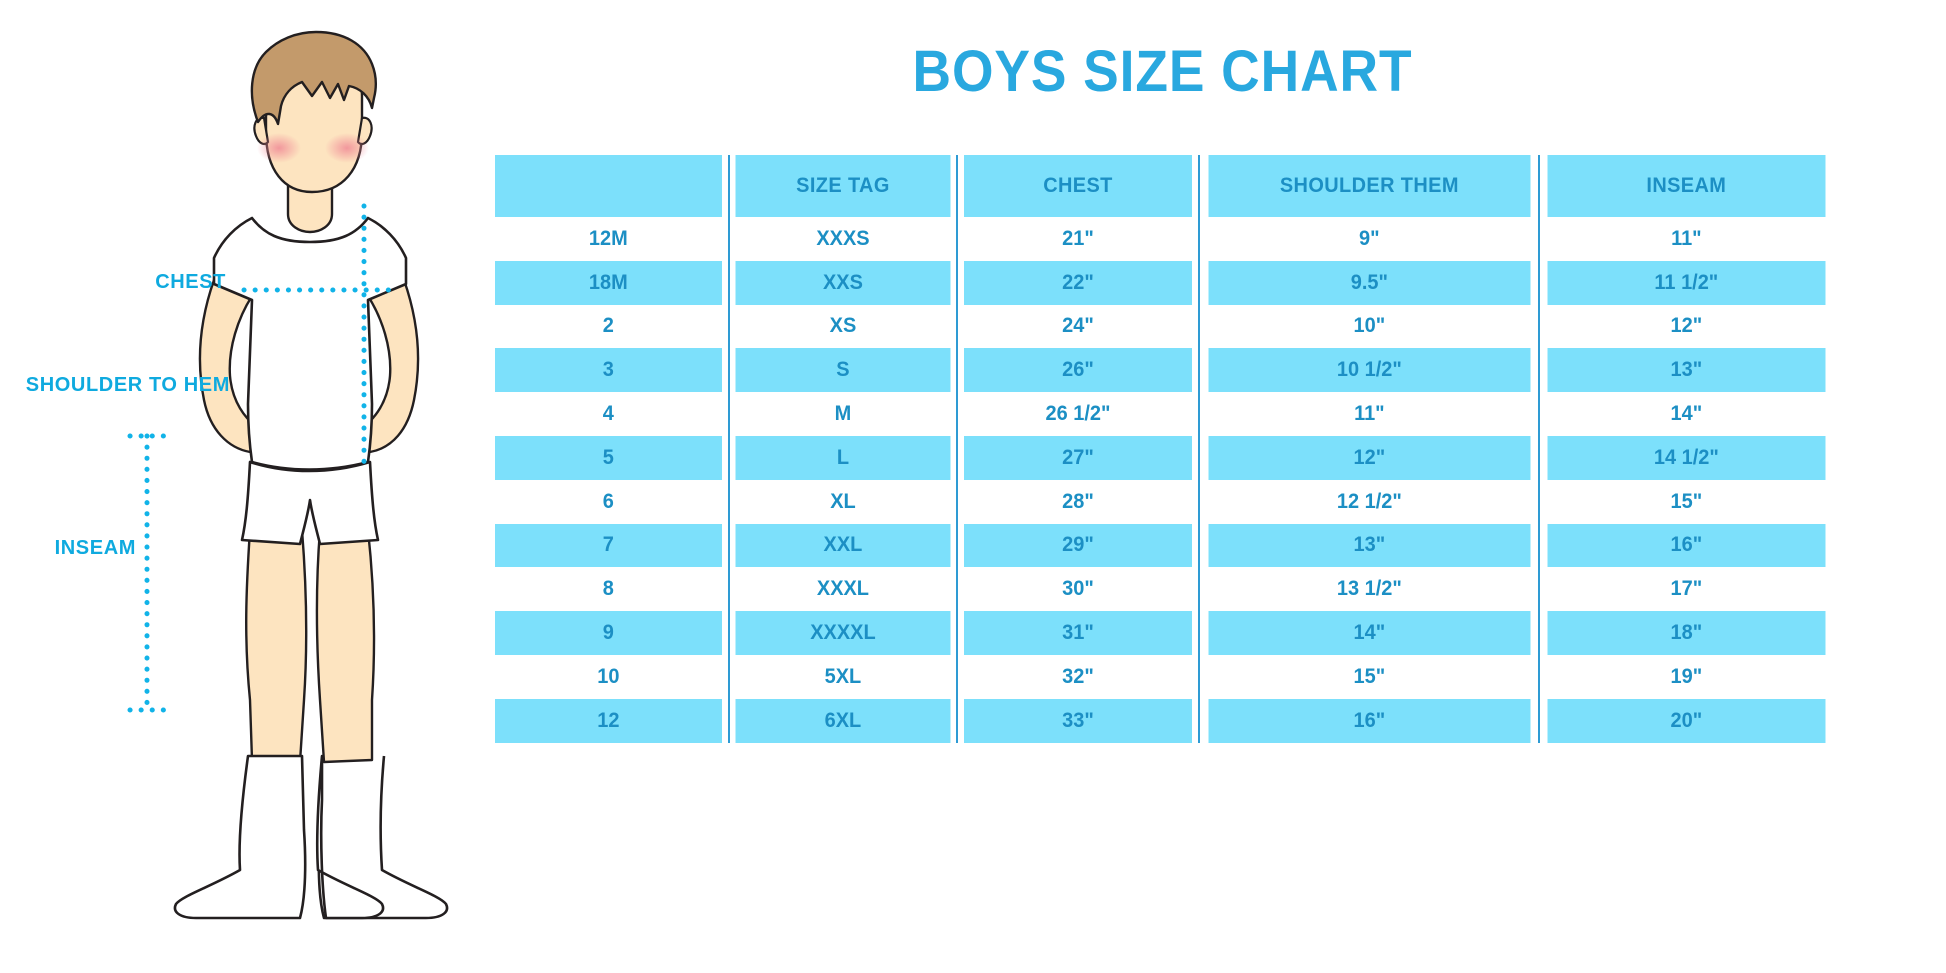  I want to click on cell-inseam: 20", so click(1686, 720).